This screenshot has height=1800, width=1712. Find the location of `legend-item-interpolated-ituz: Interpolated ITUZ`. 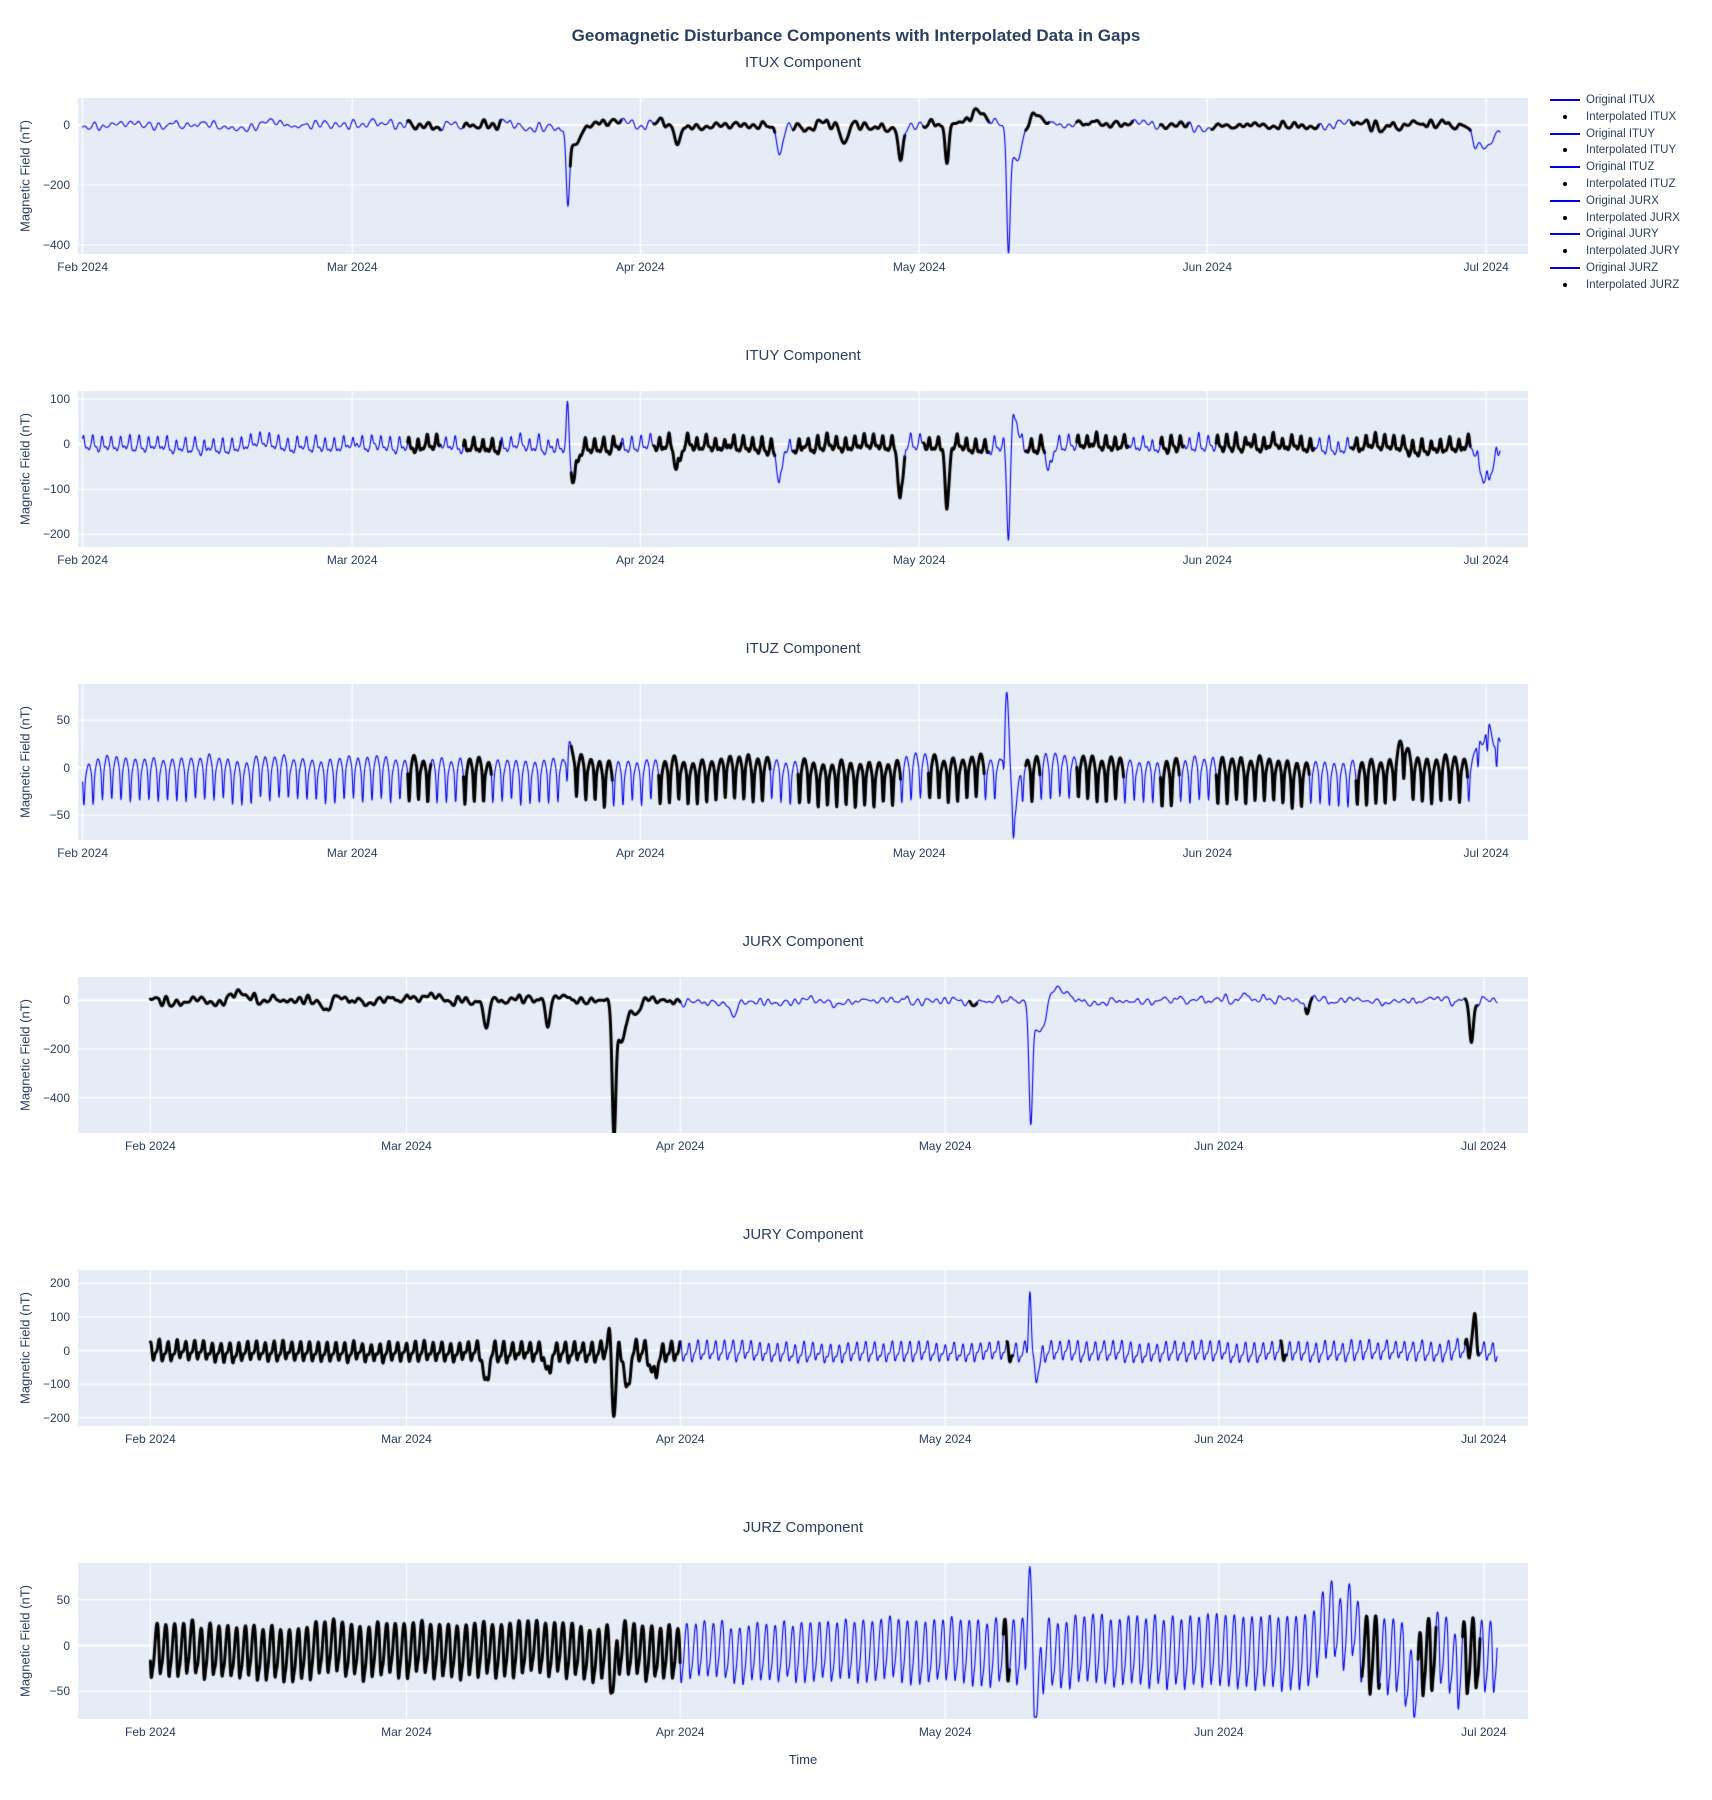

legend-item-interpolated-ituz: Interpolated ITUZ is located at coordinates (1611, 184).